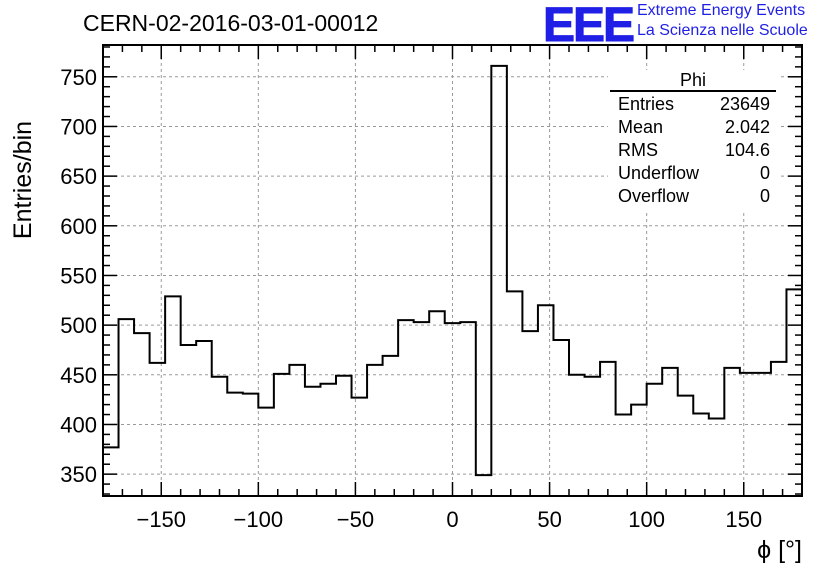  I want to click on stat-label: RMS, so click(638, 150).